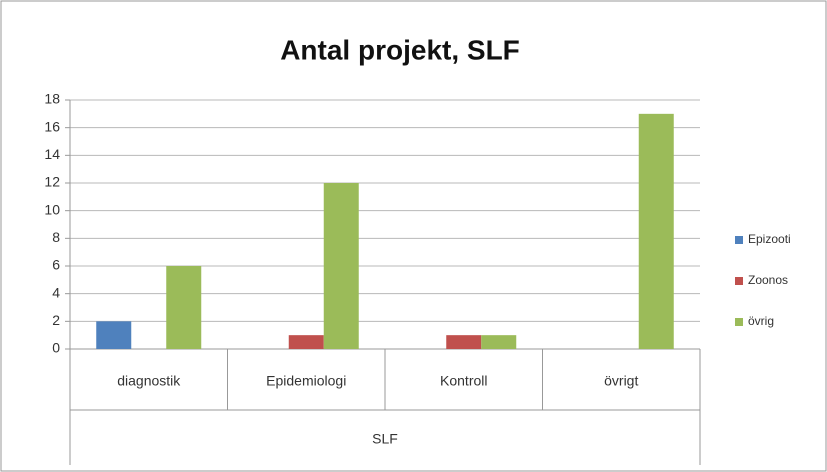 The height and width of the screenshot is (472, 827). I want to click on y-tick-label: 6, so click(56, 265).